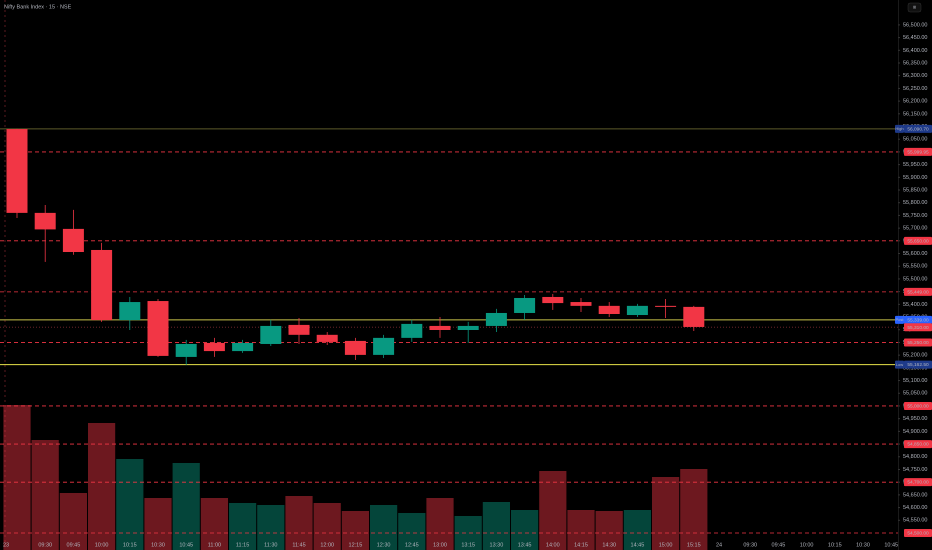  I want to click on x-tick-label: 12:00, so click(327, 545).